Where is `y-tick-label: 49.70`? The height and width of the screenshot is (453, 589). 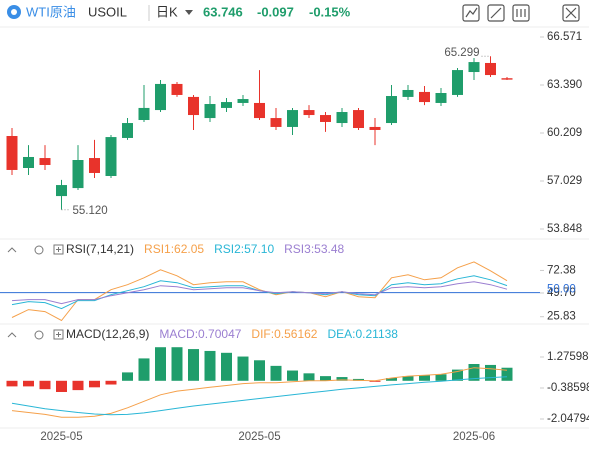
y-tick-label: 49.70 is located at coordinates (561, 293).